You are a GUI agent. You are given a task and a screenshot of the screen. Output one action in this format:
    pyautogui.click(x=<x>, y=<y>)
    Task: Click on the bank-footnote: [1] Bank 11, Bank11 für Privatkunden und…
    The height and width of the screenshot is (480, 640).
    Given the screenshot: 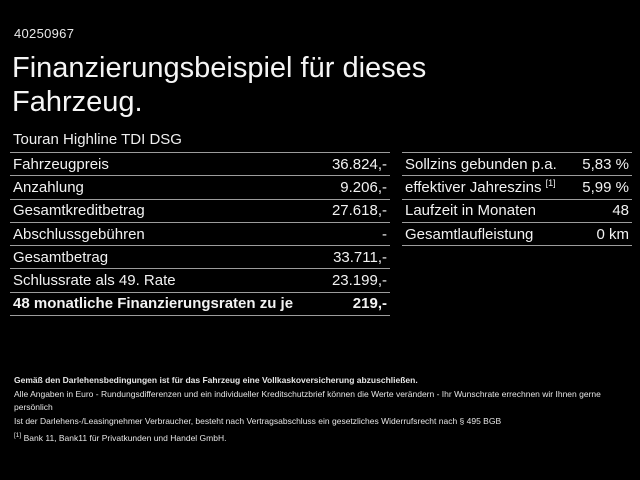 What is the action you would take?
    pyautogui.click(x=321, y=439)
    